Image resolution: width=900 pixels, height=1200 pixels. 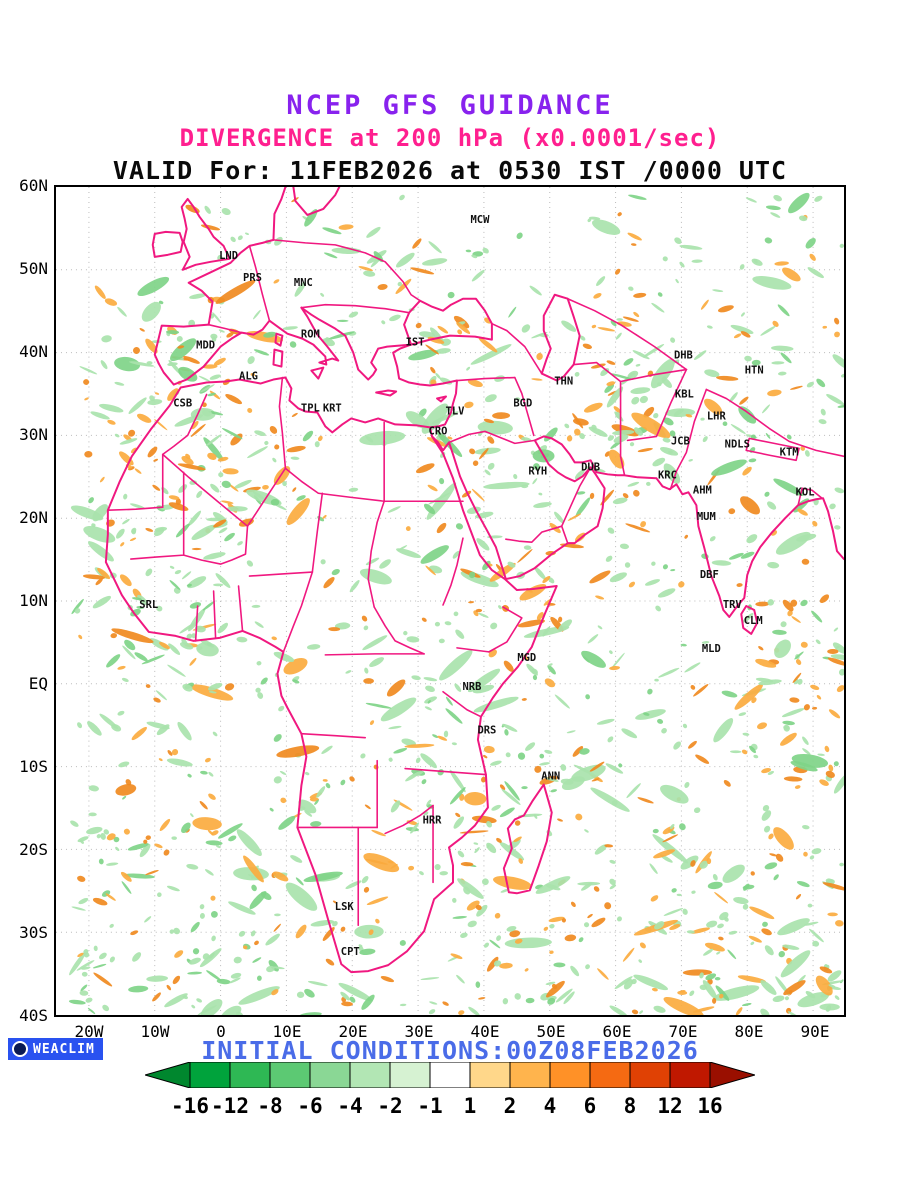 I want to click on colorbar-tick-label: 2, so click(x=510, y=1106).